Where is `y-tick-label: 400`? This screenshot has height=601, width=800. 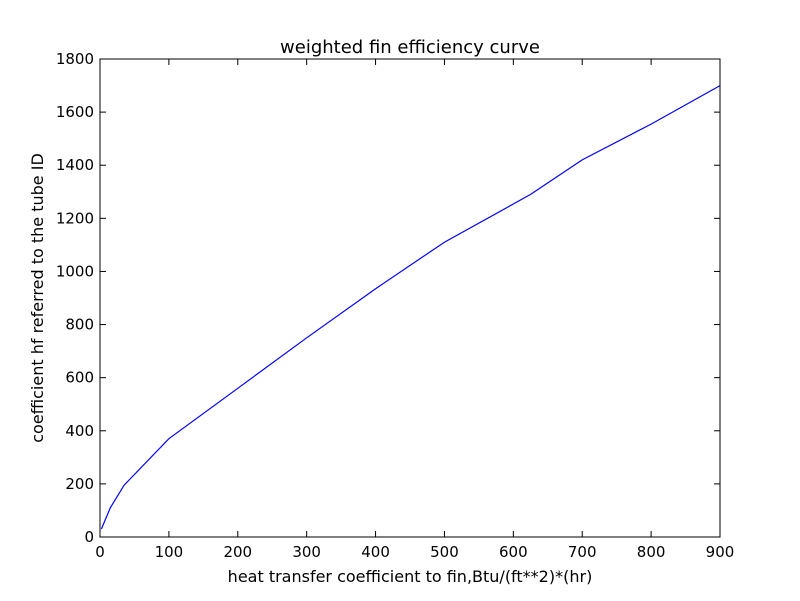
y-tick-label: 400 is located at coordinates (79, 431).